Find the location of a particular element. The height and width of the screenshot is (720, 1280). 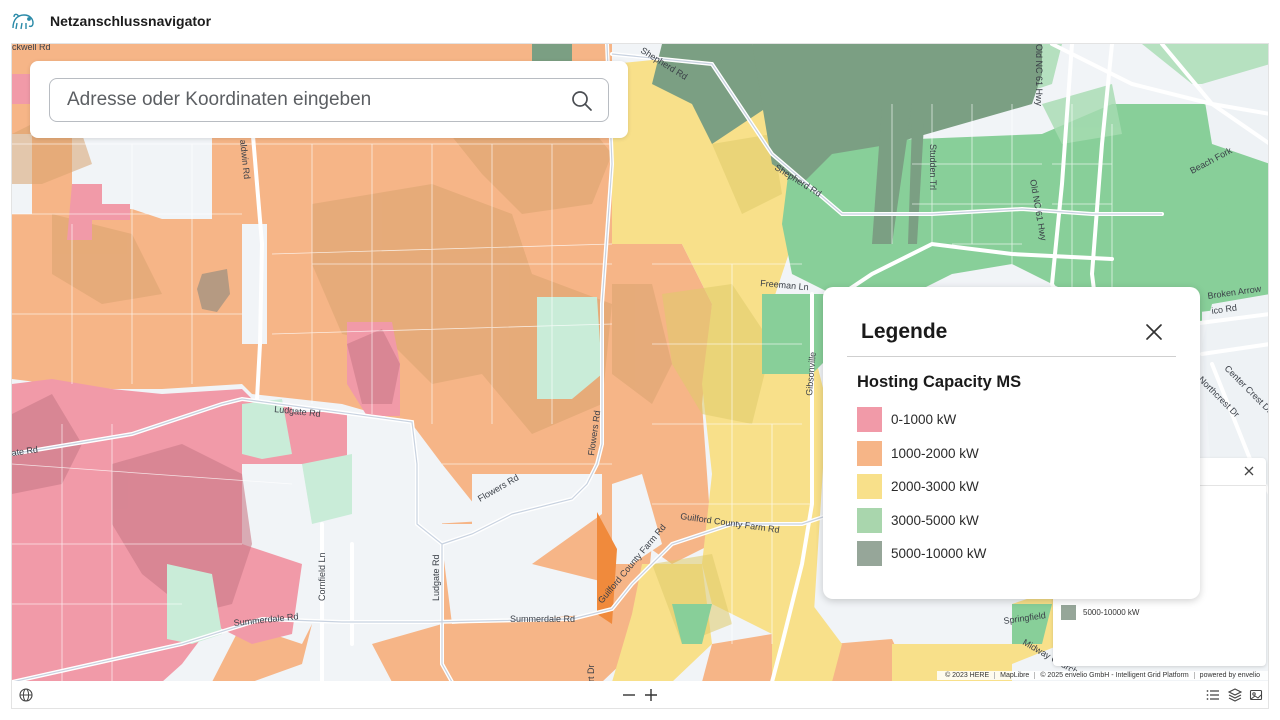

label-ate-rd: ate Rd is located at coordinates (25, 451).